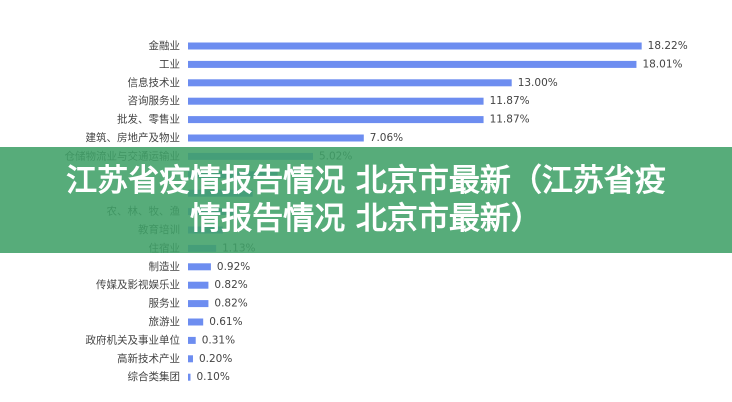 The image size is (732, 402). Describe the element at coordinates (165, 321) in the screenshot. I see `y-tick-label: 旅游业` at that location.